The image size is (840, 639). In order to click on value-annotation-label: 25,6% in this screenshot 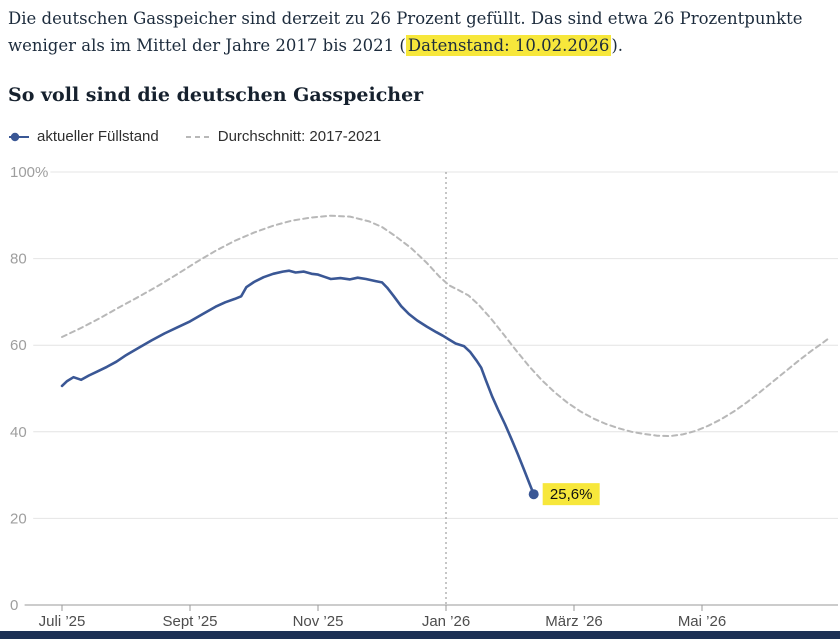, I will do `click(571, 494)`.